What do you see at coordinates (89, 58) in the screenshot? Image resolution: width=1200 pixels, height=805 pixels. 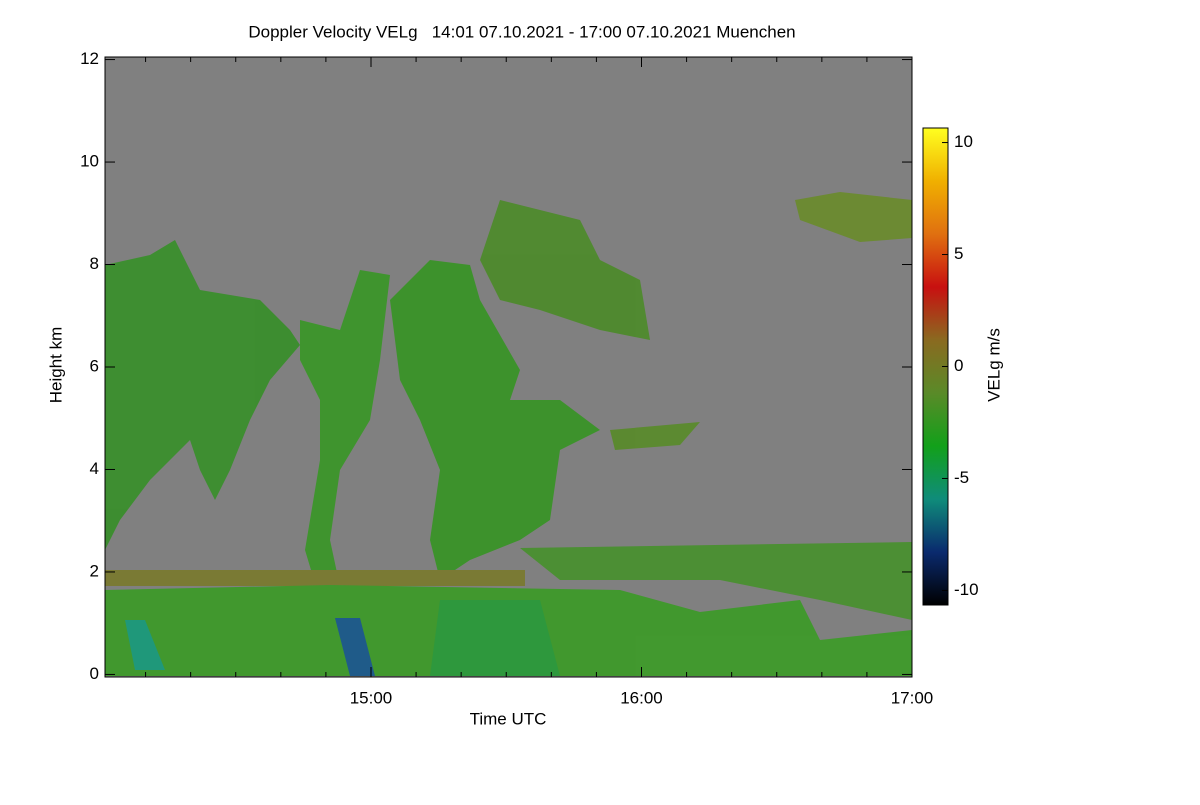 I see `y-tick-label: 12` at bounding box center [89, 58].